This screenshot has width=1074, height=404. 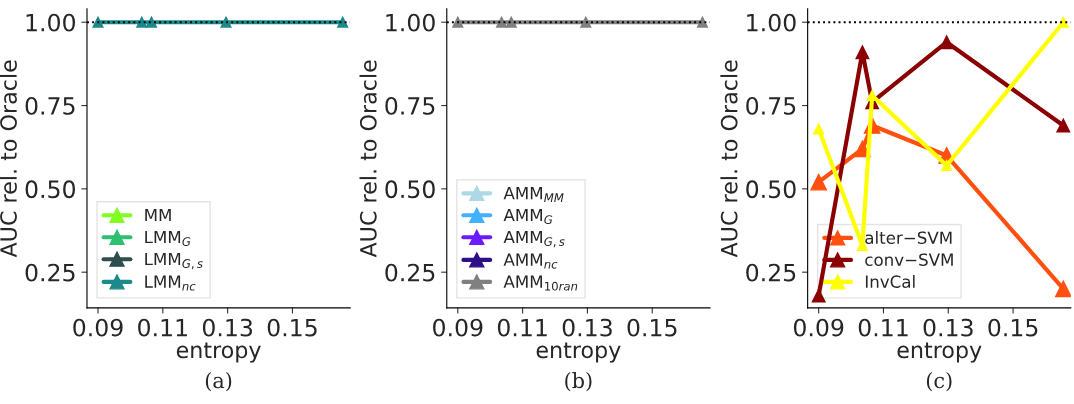 What do you see at coordinates (530, 261) in the screenshot?
I see `legend-label: AMM$_{nc}$` at bounding box center [530, 261].